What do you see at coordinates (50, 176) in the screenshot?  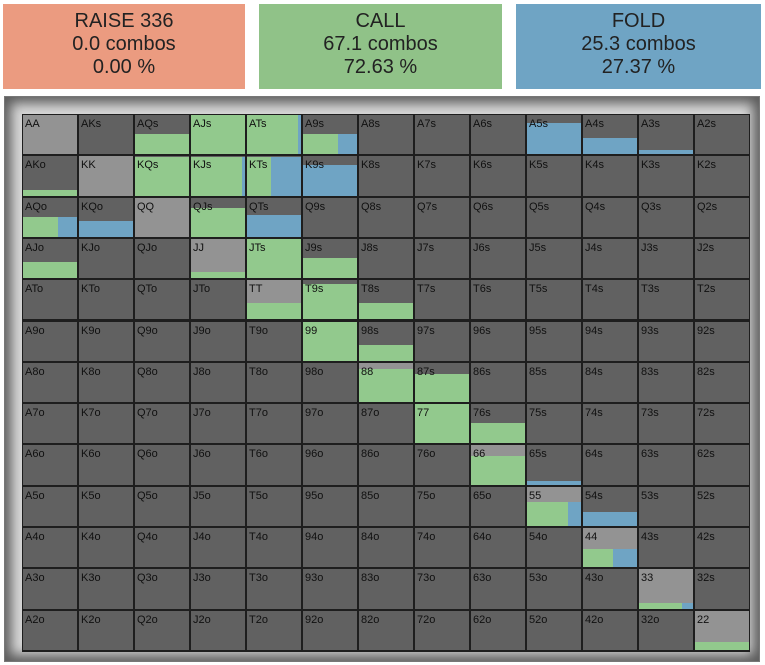 I see `hand-cell: AKo` at bounding box center [50, 176].